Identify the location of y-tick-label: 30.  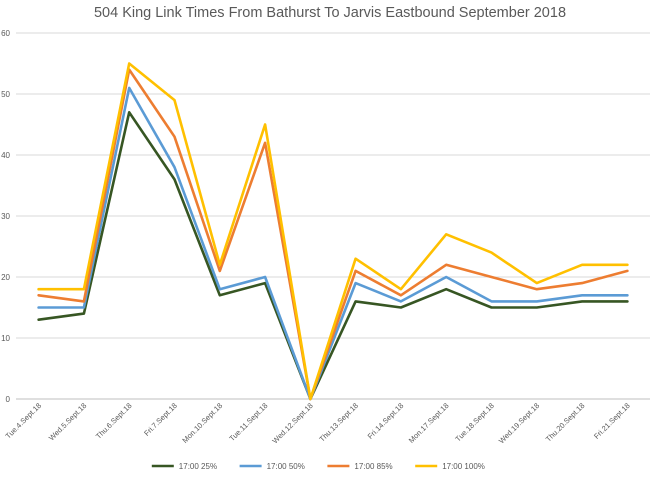
(5, 216).